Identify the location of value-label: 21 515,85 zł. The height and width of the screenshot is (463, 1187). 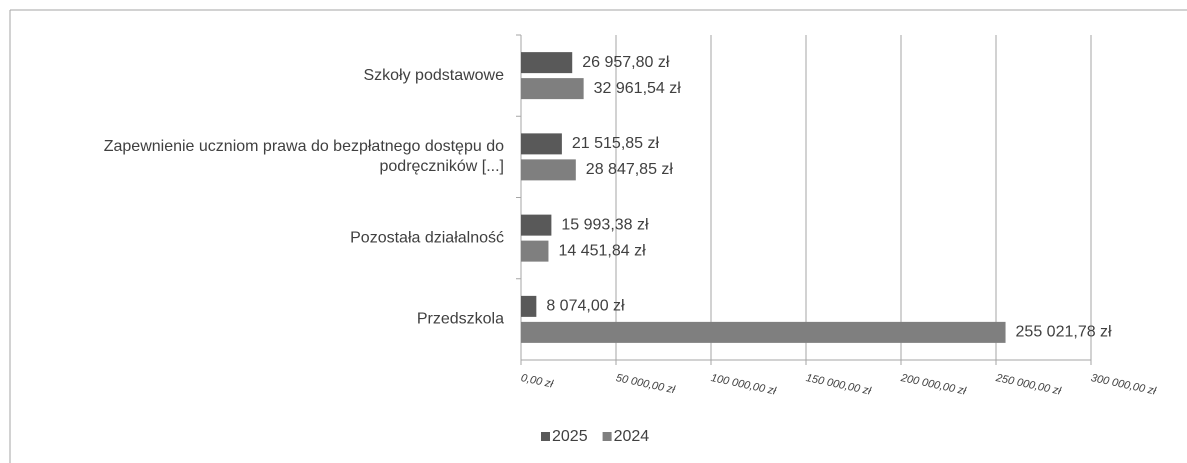
(616, 143).